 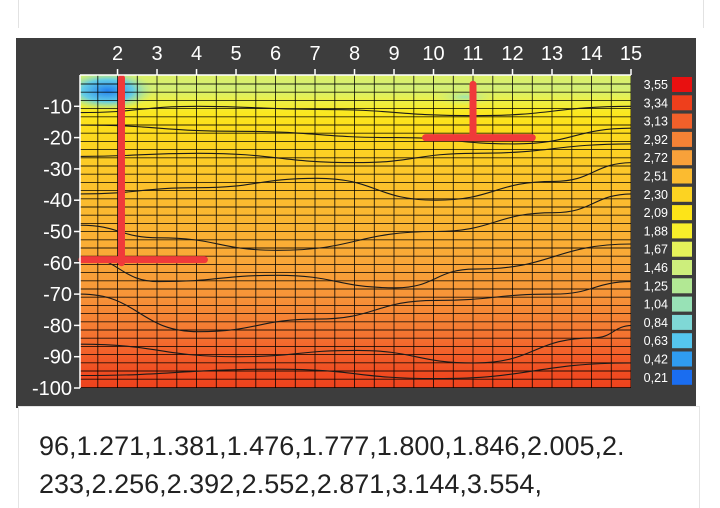 What do you see at coordinates (512, 54) in the screenshot?
I see `x-tick-label: 12` at bounding box center [512, 54].